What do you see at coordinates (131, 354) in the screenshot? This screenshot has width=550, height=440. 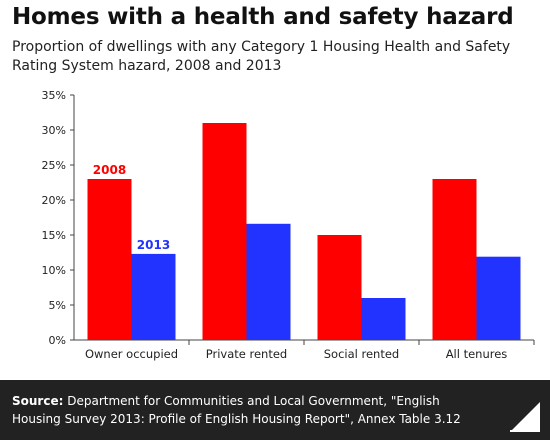 I see `x-tick-label: Owner occupied` at bounding box center [131, 354].